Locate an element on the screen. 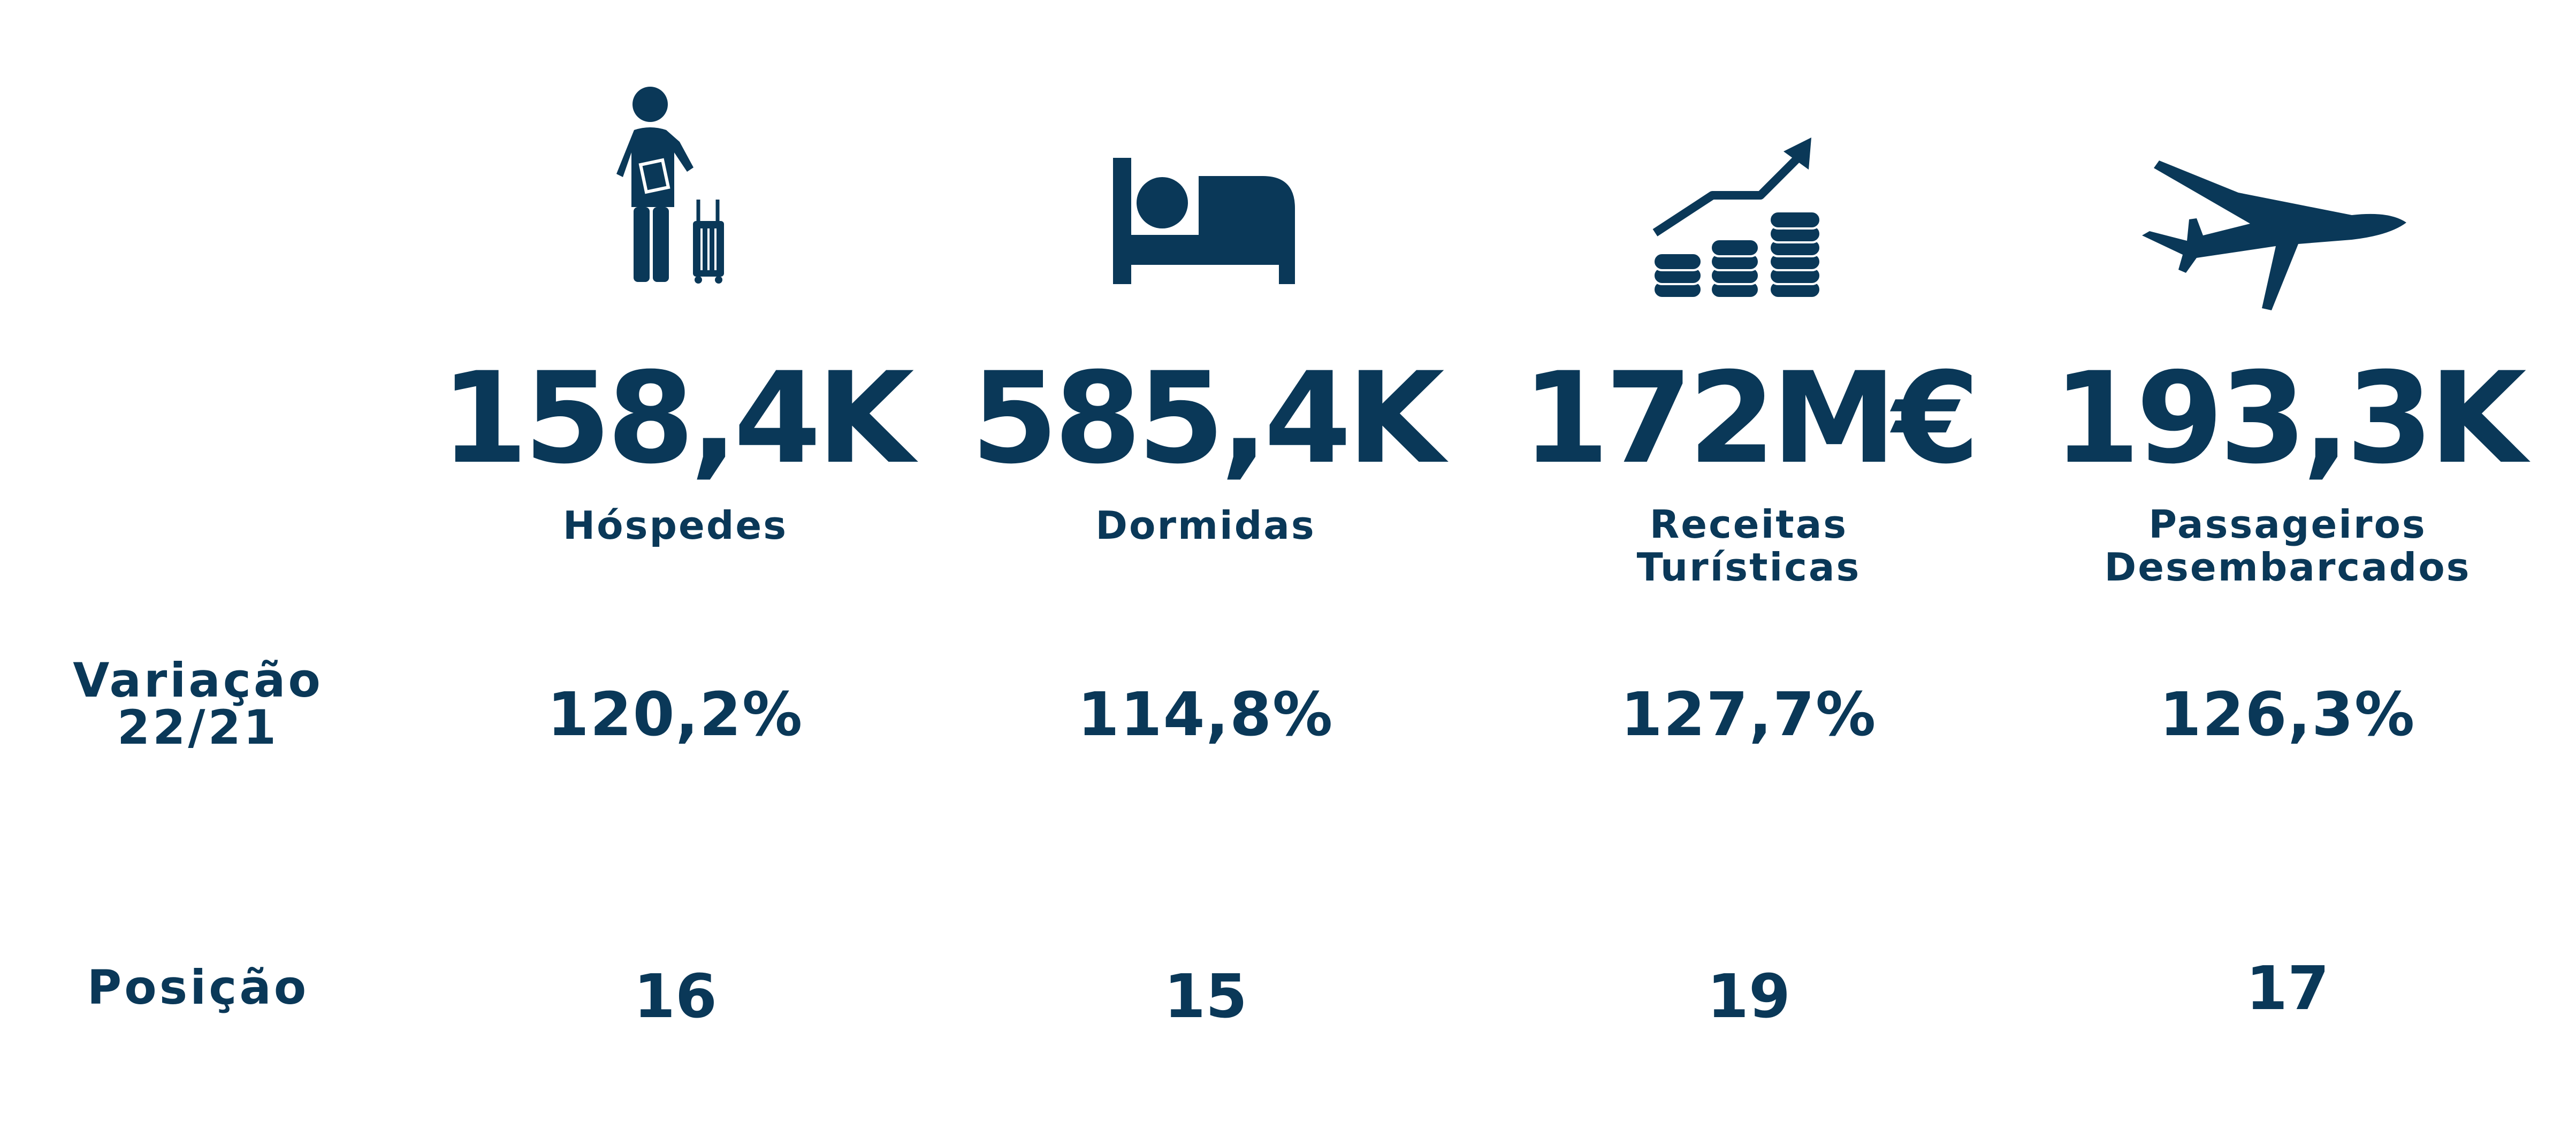 The height and width of the screenshot is (1130, 2576). metric-variation: 127,7% is located at coordinates (1748, 715).